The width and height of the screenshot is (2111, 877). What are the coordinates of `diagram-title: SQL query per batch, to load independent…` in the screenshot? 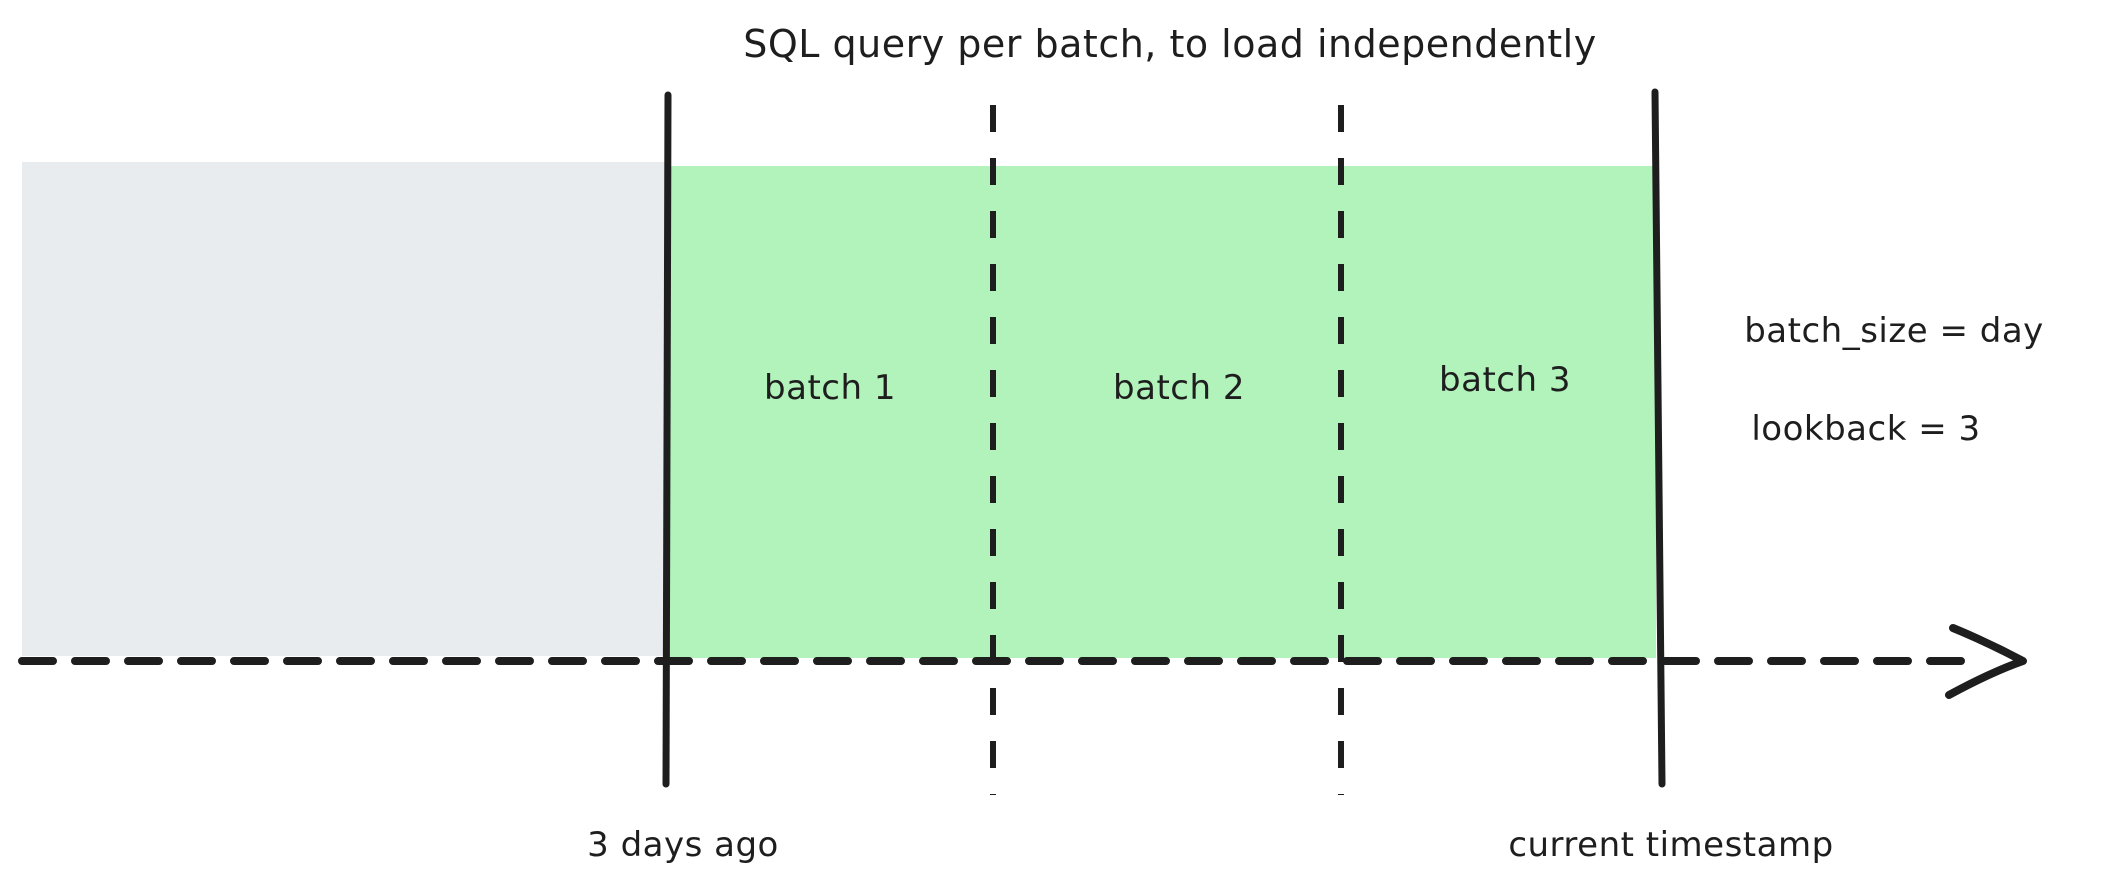 It's located at (1169, 44).